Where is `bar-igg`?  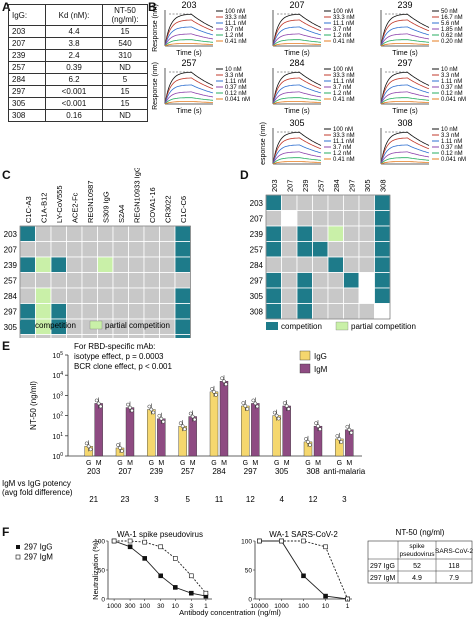
bar-igg is located at coordinates (245, 431).